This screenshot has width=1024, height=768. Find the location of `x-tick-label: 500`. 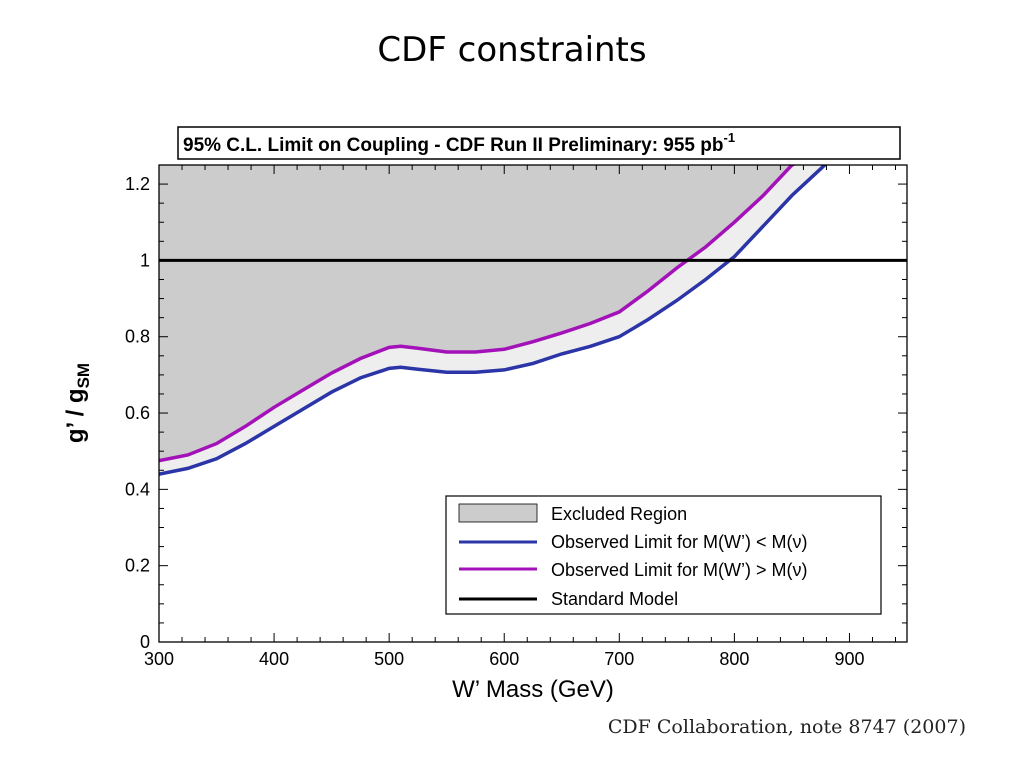

x-tick-label: 500 is located at coordinates (389, 659).